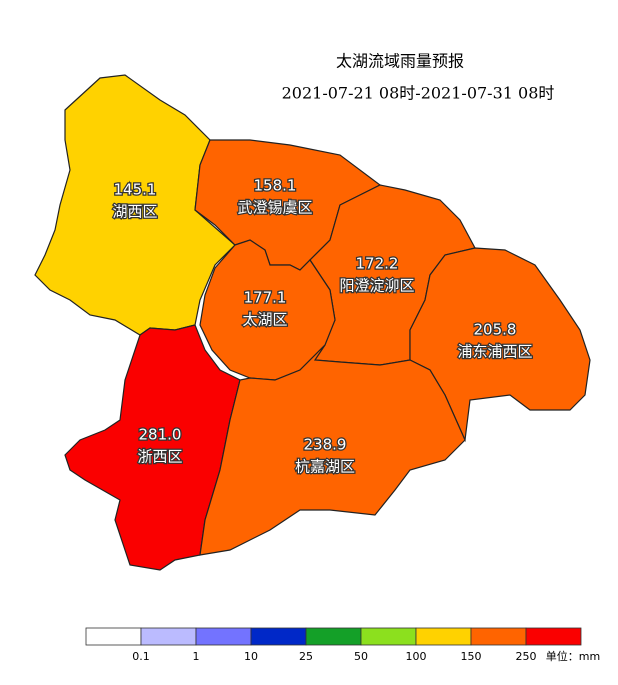  Describe the element at coordinates (251, 656) in the screenshot. I see `legend-tick: 10` at that location.